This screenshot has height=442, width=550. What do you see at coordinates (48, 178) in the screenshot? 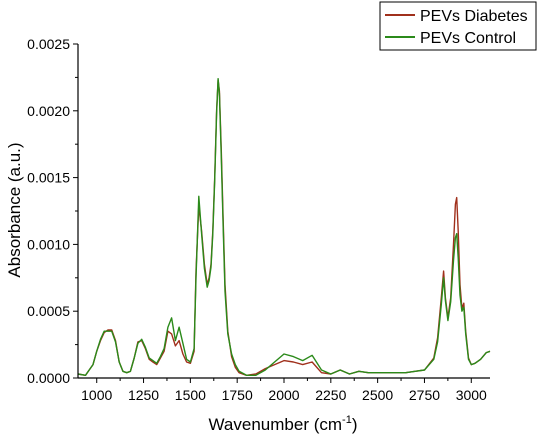
I see `y-tick-label: 0.0015` at bounding box center [48, 178].